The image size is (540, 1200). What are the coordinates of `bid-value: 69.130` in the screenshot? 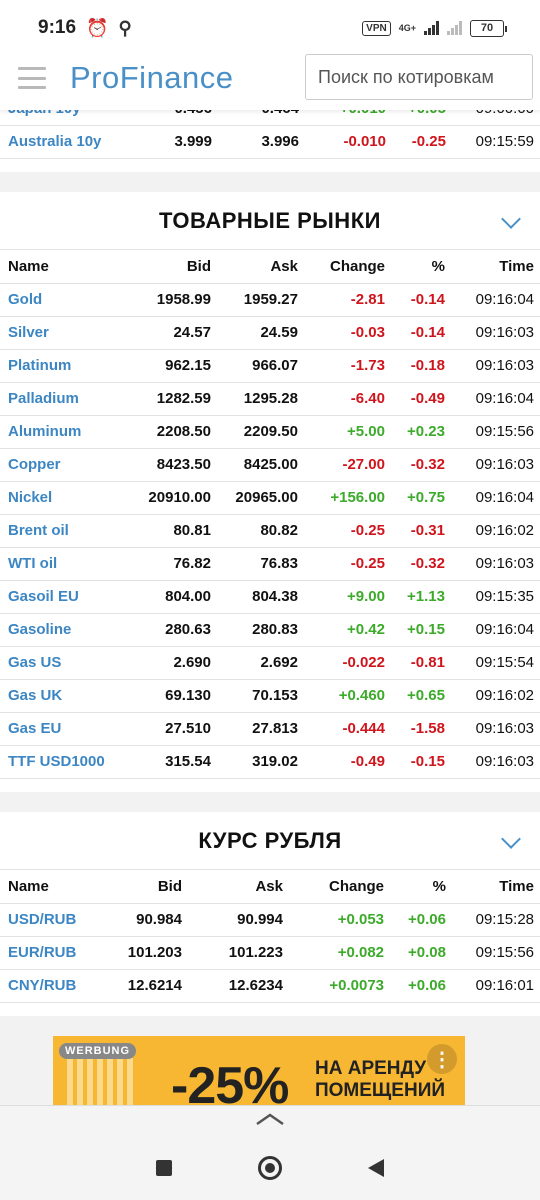 It's located at (161, 696).